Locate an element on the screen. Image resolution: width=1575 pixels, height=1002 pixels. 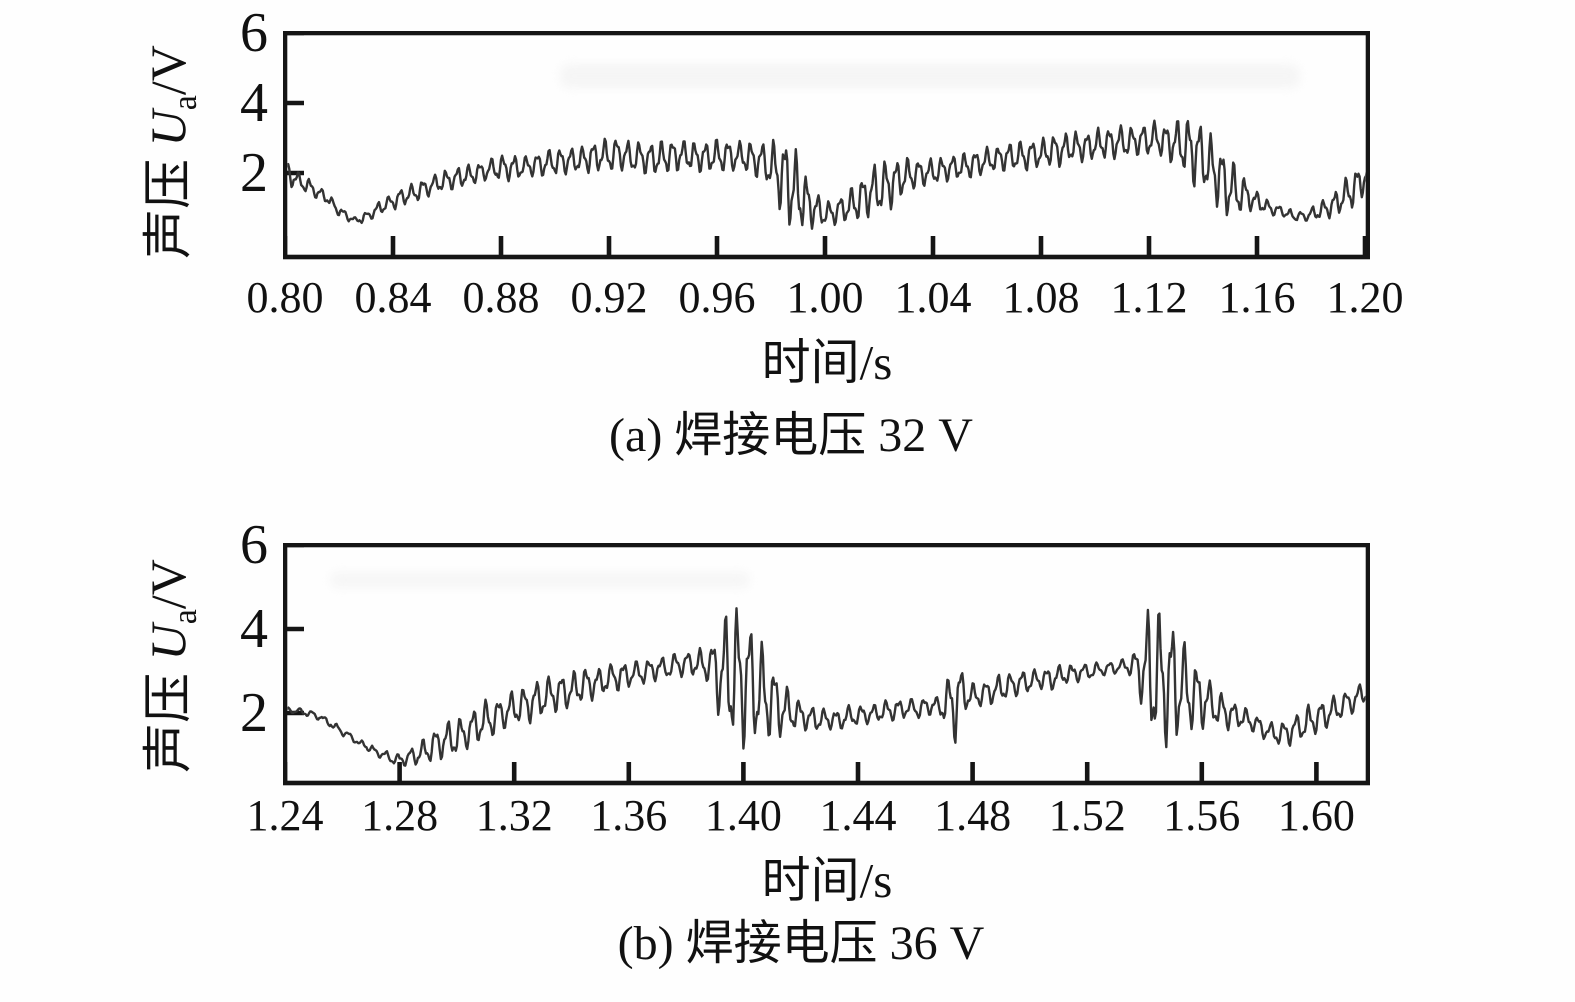
x-tick-label: 1.24 is located at coordinates (285, 815).